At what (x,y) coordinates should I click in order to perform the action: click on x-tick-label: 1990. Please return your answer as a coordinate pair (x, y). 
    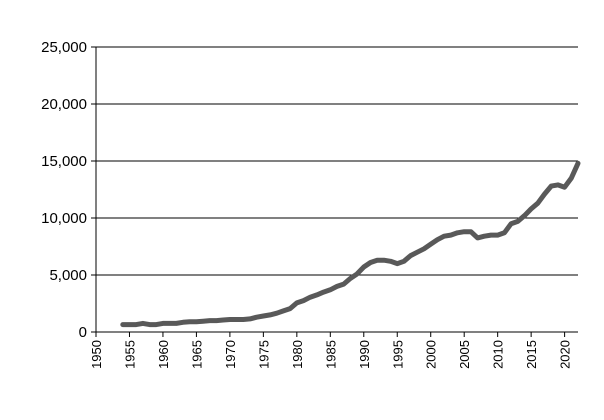
    Looking at the image, I should click on (364, 354).